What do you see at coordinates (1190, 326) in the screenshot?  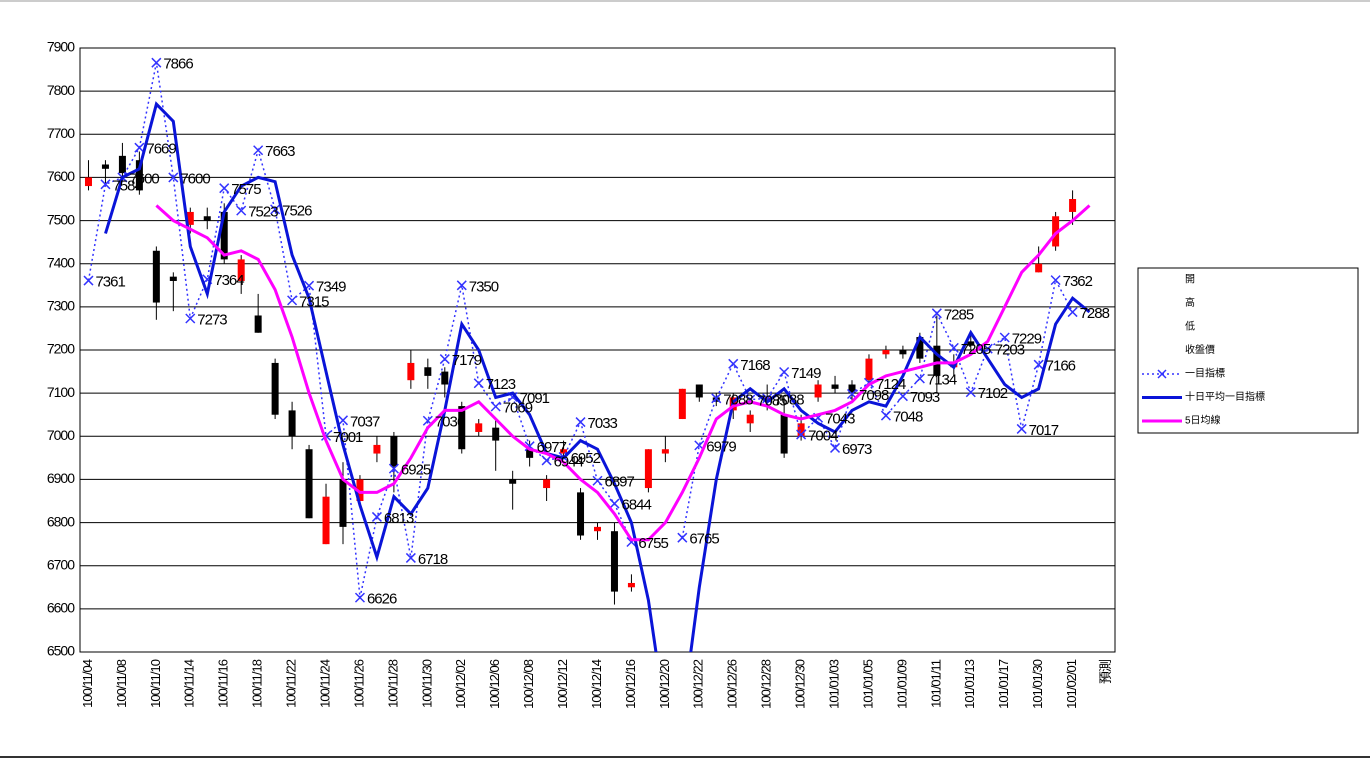 I see `legend-label: 低` at bounding box center [1190, 326].